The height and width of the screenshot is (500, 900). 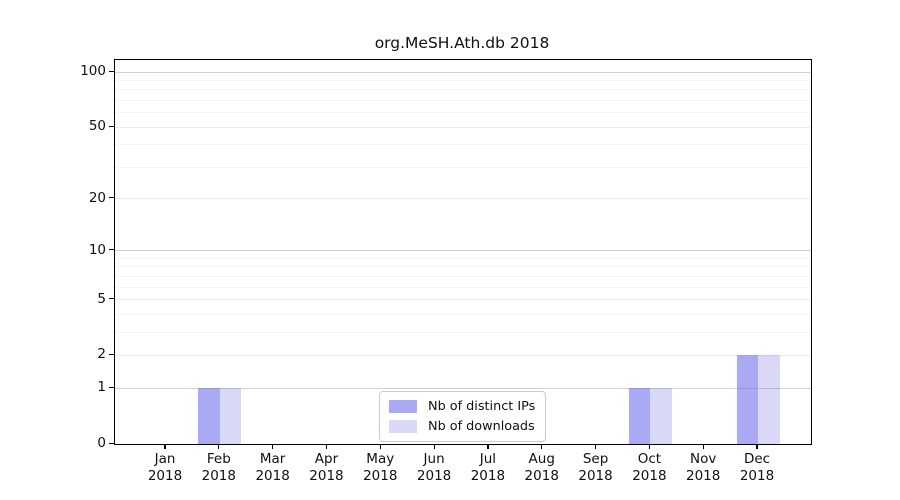 I want to click on y-axis-label: 50, so click(x=97, y=126).